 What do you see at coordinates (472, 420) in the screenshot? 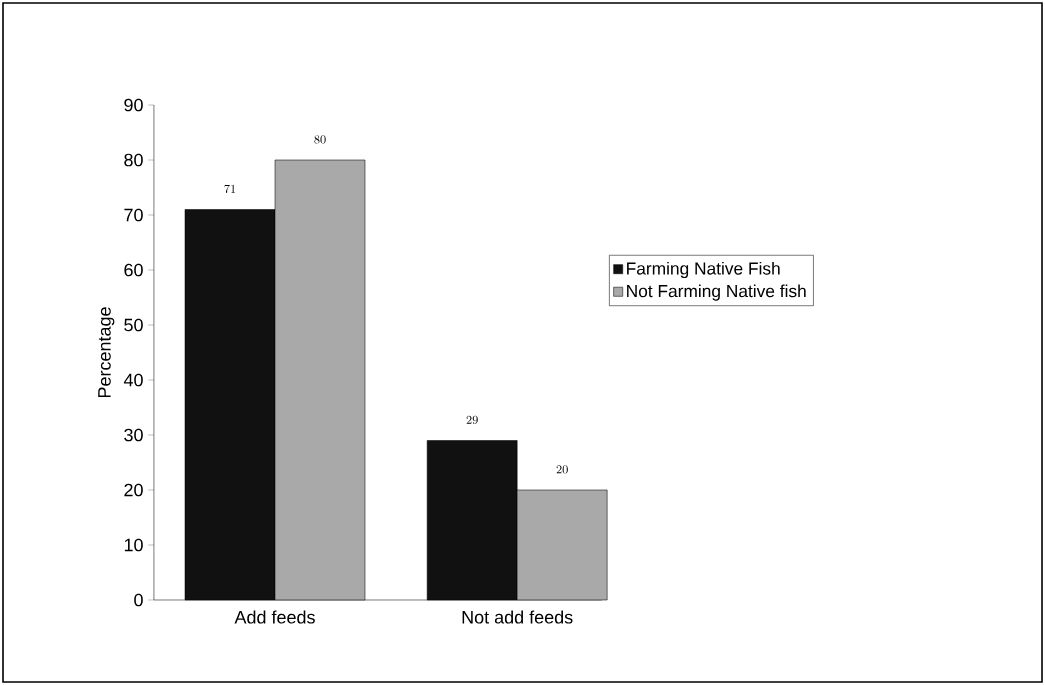
I see `data-label: 29` at bounding box center [472, 420].